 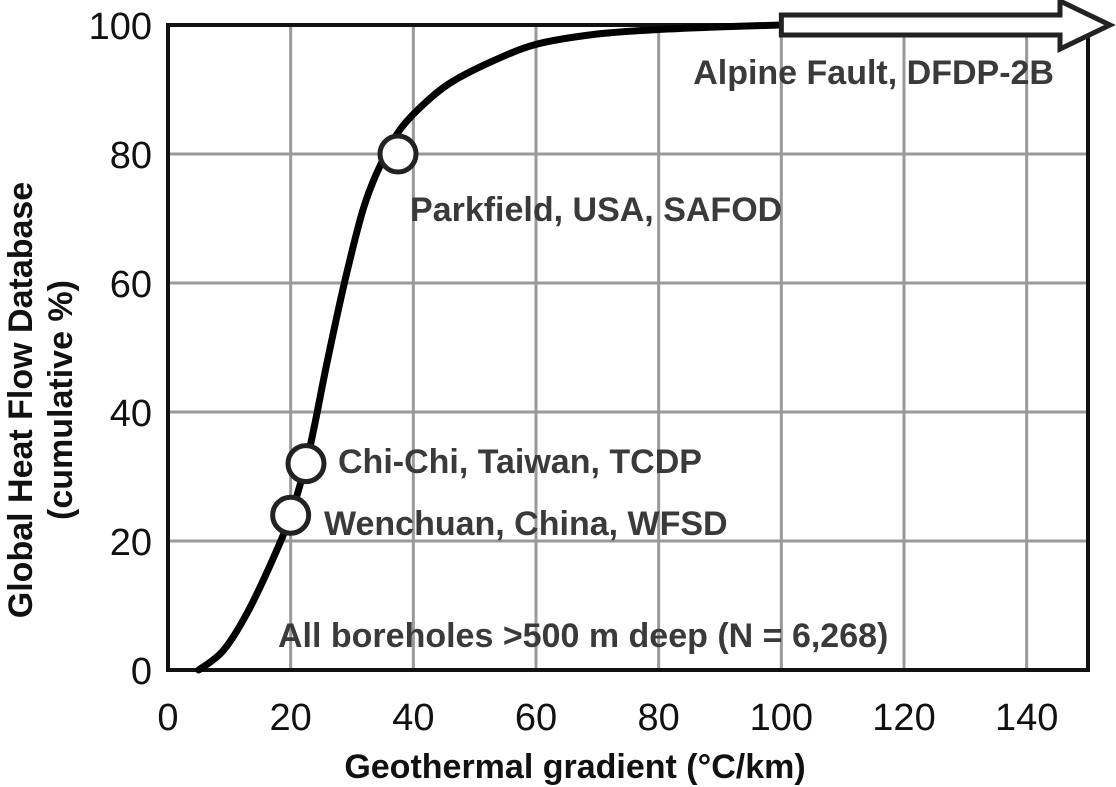 I want to click on x-axis-title: Geothermal gradient (°C/km), so click(x=574, y=767).